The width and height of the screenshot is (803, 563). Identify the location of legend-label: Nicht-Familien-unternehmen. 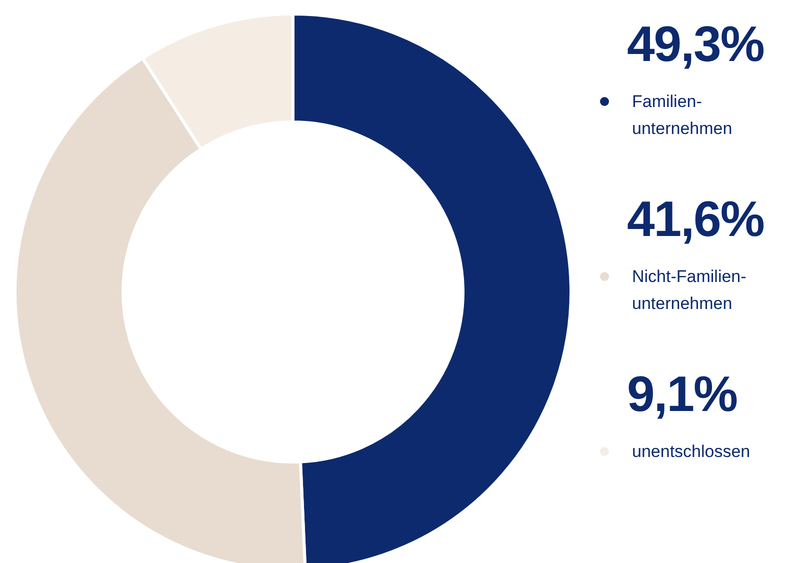
(689, 290).